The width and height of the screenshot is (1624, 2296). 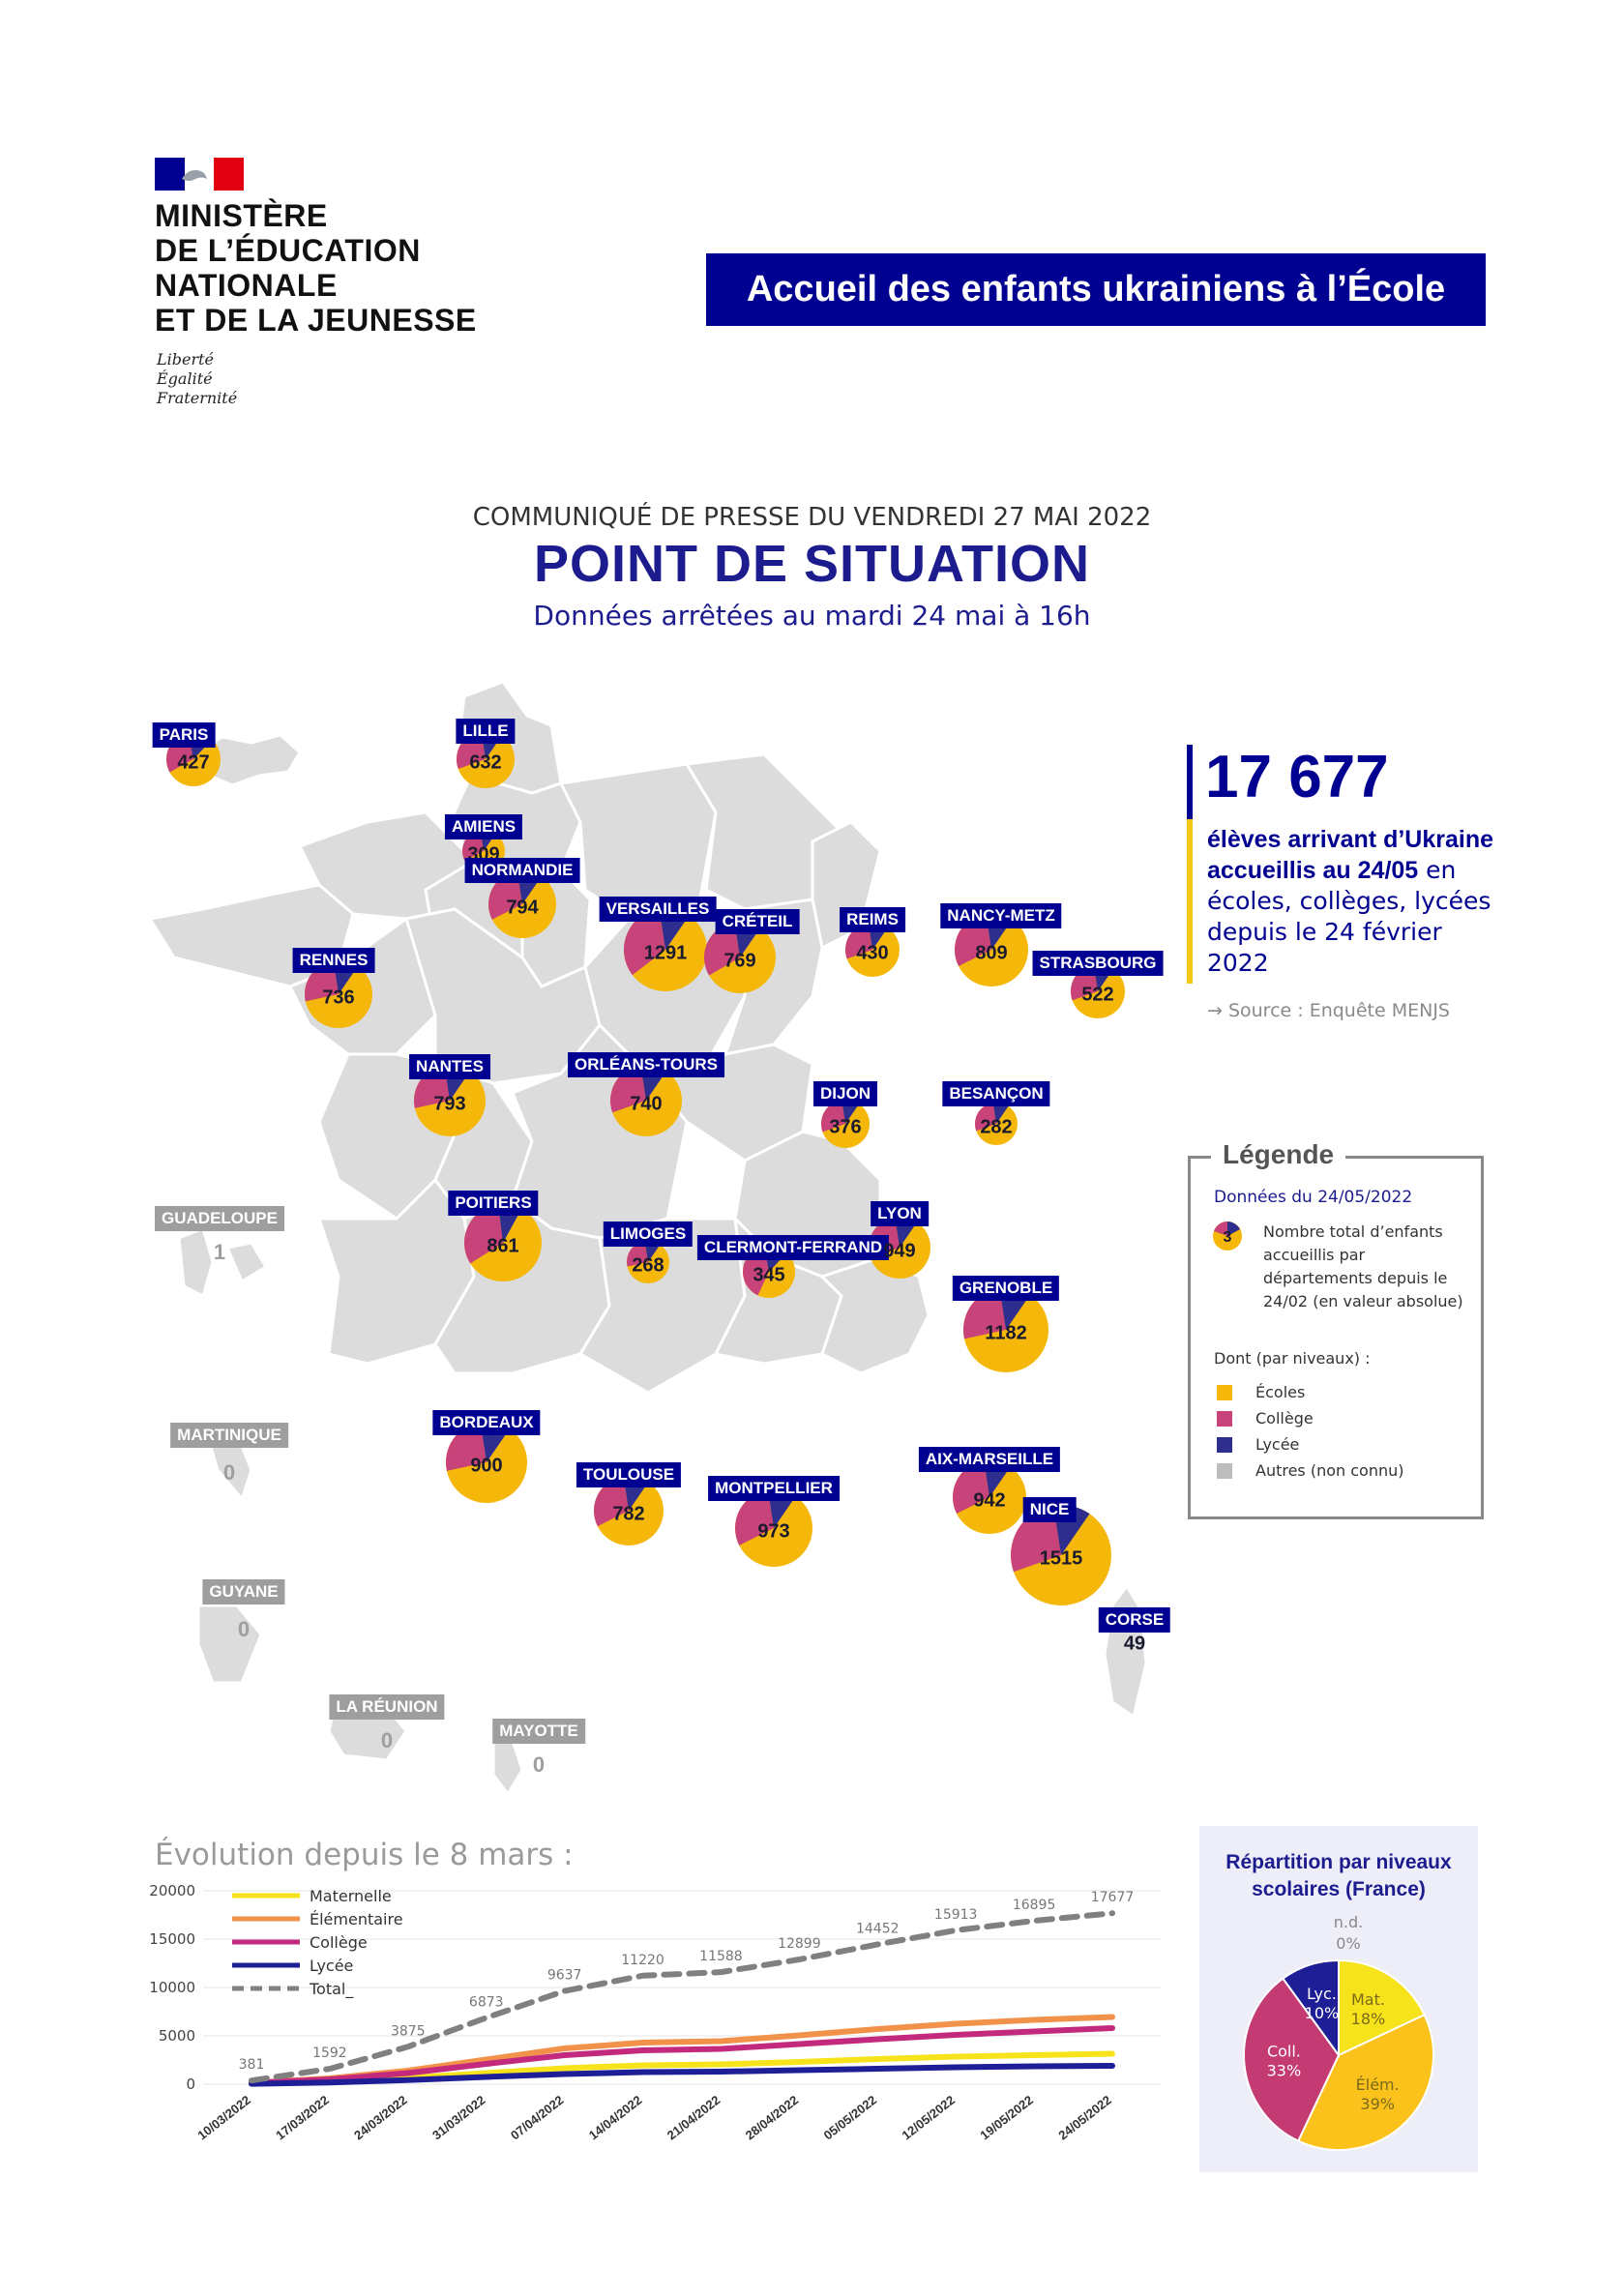 What do you see at coordinates (1284, 2051) in the screenshot?
I see `pie-slice-label: Coll.` at bounding box center [1284, 2051].